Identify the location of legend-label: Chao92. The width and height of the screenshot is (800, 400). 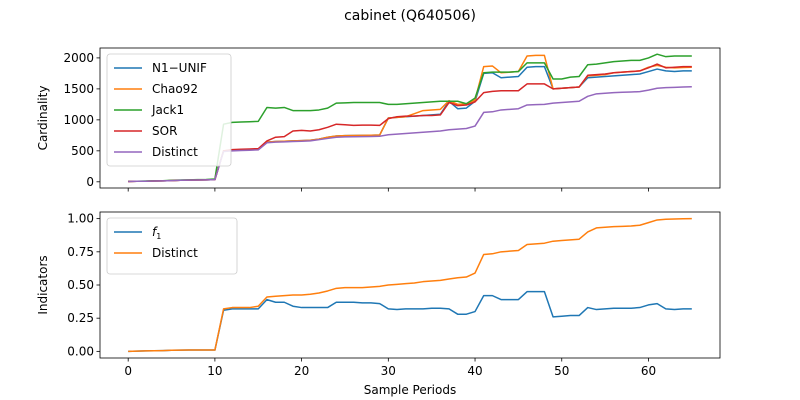
(175, 89).